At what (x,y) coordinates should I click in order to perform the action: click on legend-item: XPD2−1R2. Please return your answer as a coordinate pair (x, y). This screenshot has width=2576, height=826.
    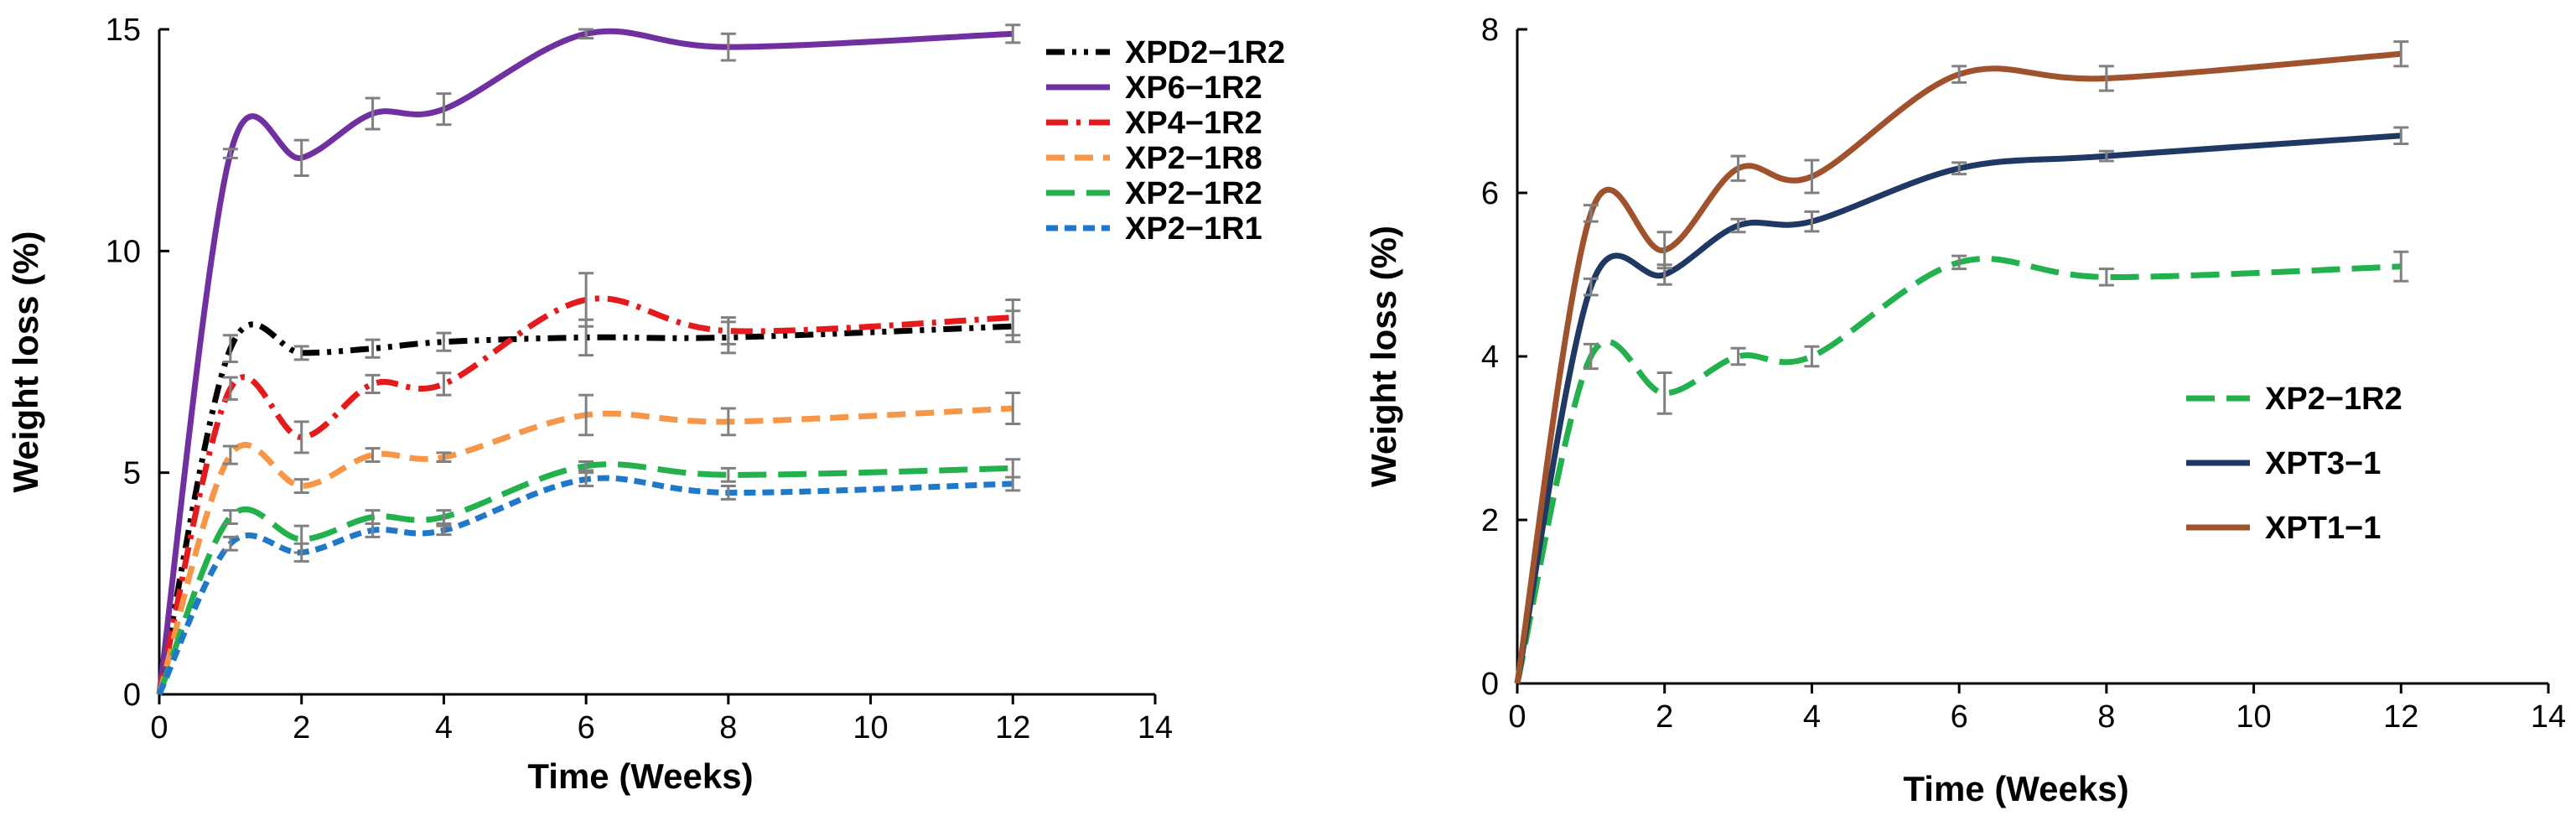
    Looking at the image, I should click on (1165, 52).